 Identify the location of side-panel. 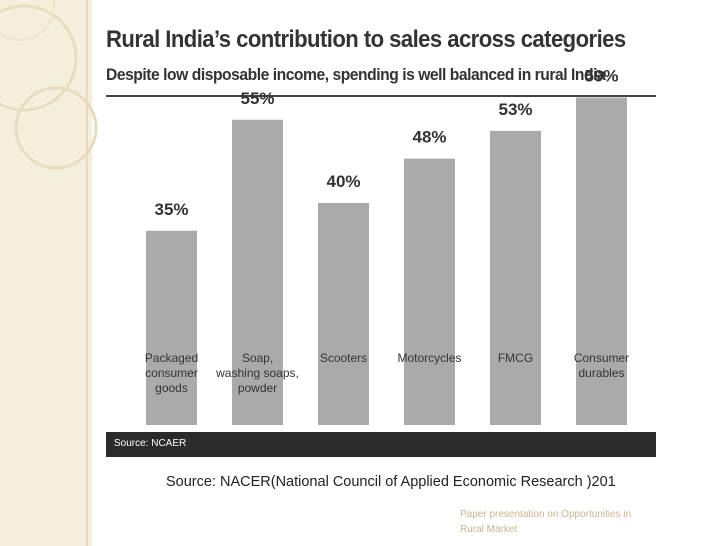
(46, 273).